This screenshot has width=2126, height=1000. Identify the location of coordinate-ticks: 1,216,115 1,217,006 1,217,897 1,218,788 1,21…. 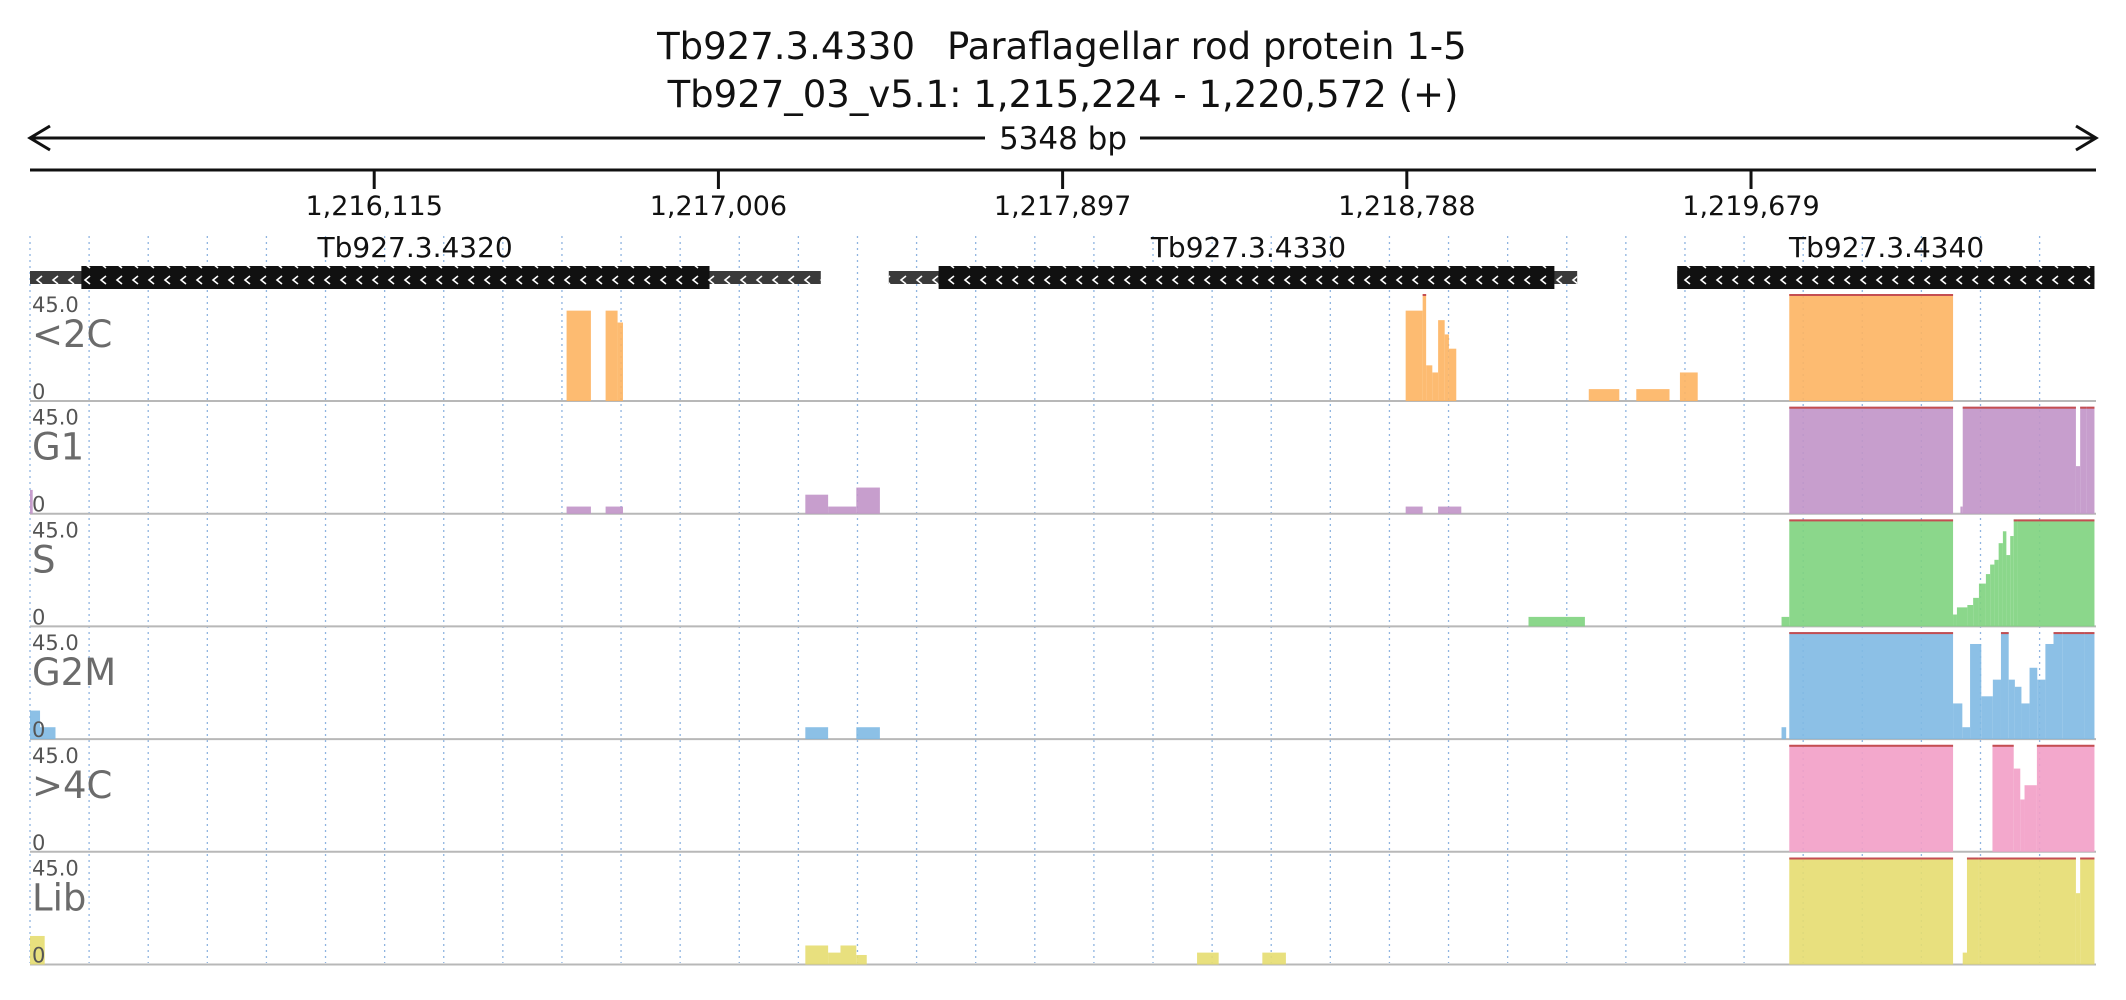
(1062, 196).